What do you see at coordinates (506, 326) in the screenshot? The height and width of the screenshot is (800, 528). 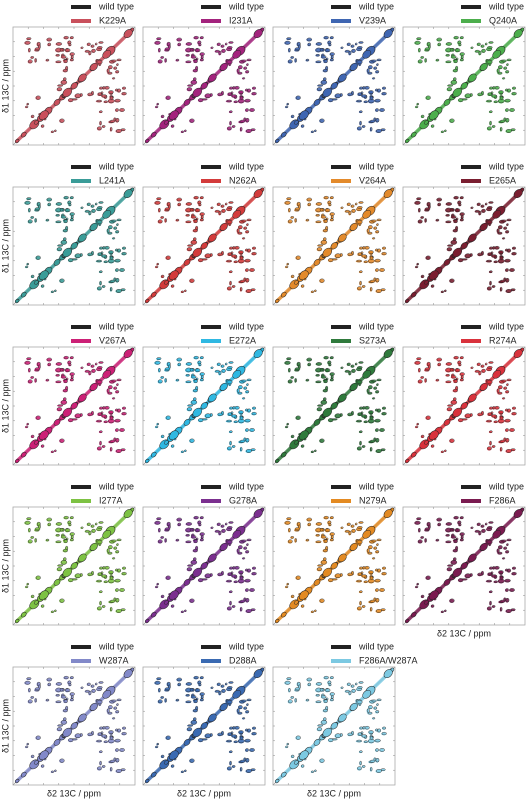 I see `legend-label-wild-type: wild type` at bounding box center [506, 326].